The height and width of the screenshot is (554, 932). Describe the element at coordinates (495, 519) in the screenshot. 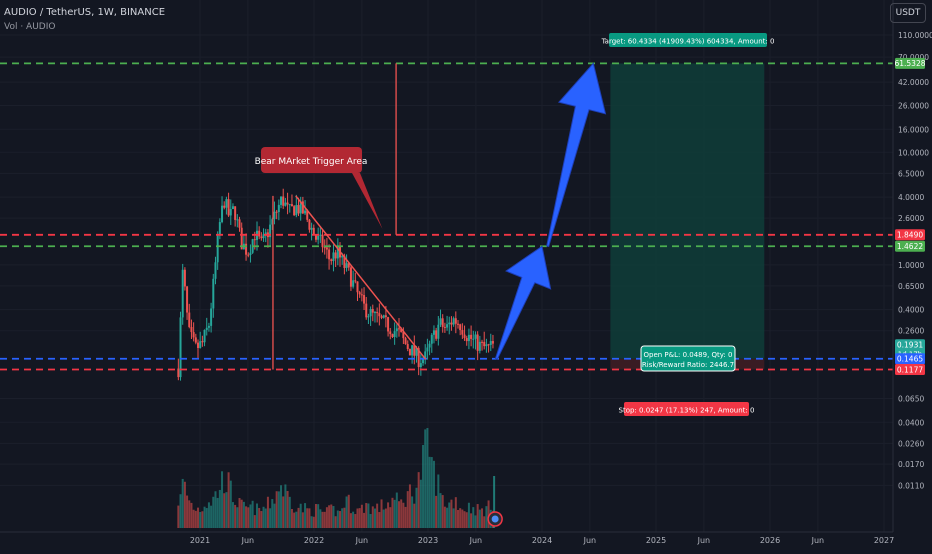

I see `news-flag-icon-inner` at that location.